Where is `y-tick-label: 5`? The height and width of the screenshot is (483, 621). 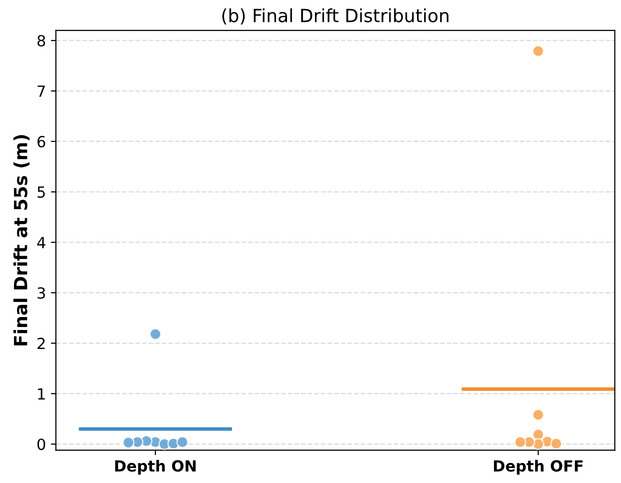 y-tick-label: 5 is located at coordinates (41, 192).